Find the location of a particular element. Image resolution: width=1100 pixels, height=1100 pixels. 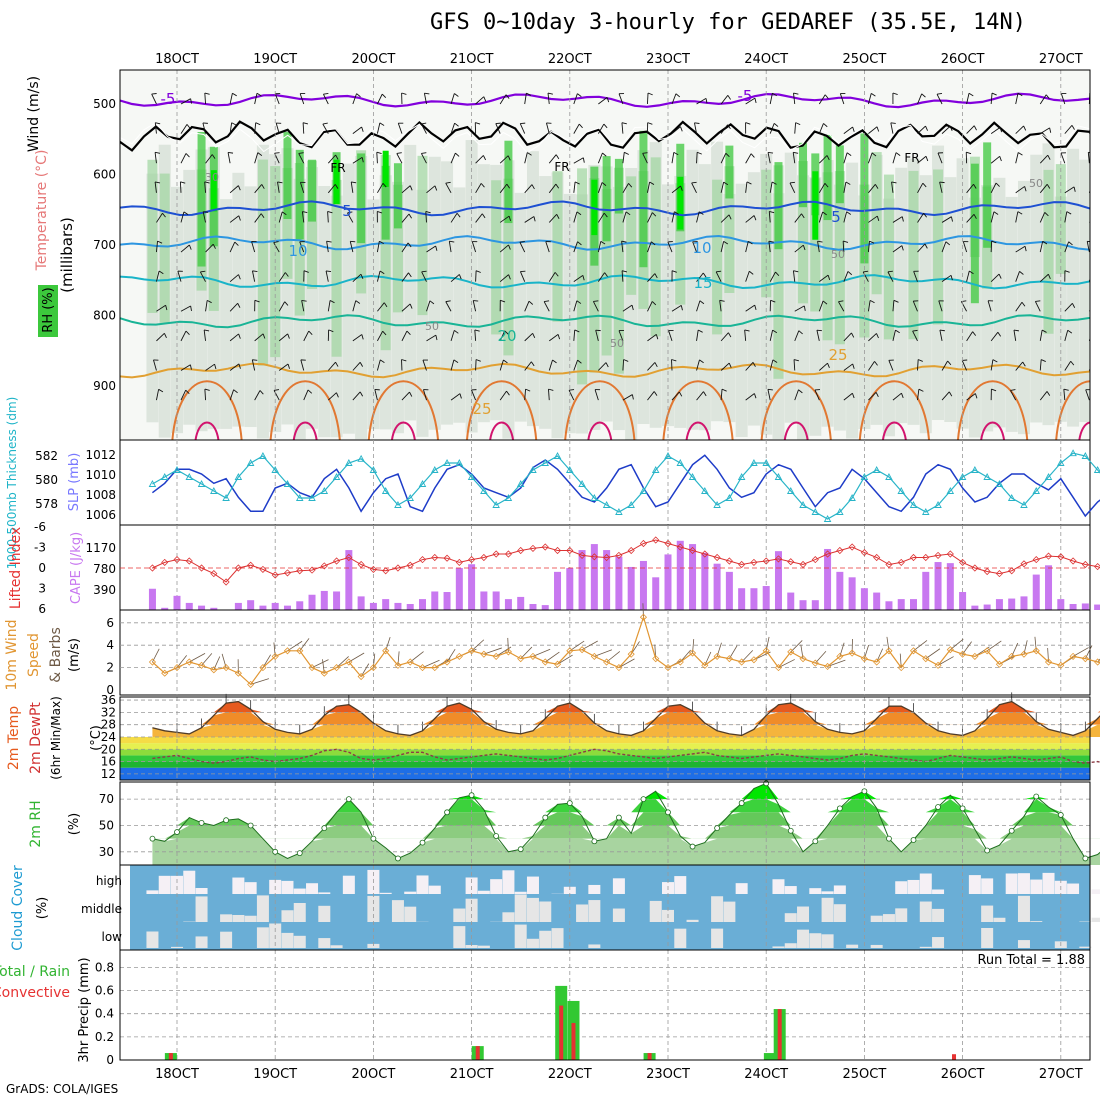

isotherm-line is located at coordinates (605, 321).